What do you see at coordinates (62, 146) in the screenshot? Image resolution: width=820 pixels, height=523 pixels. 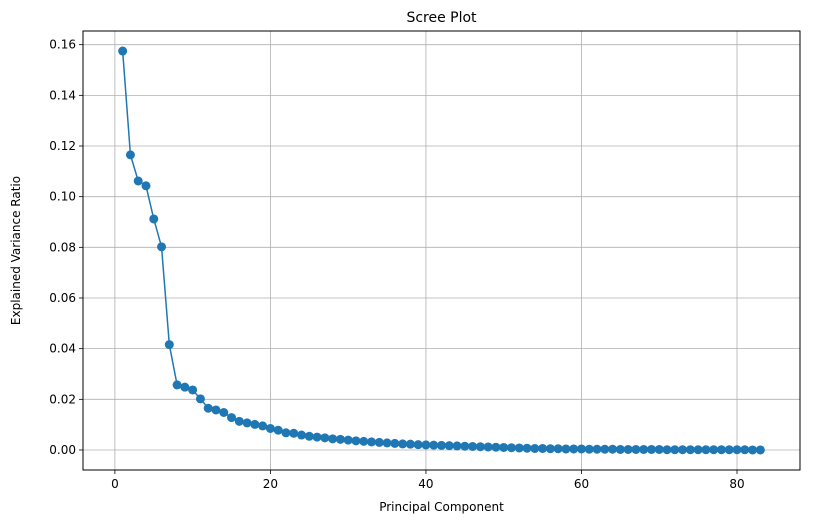 I see `y-tick-label: 0.12` at bounding box center [62, 146].